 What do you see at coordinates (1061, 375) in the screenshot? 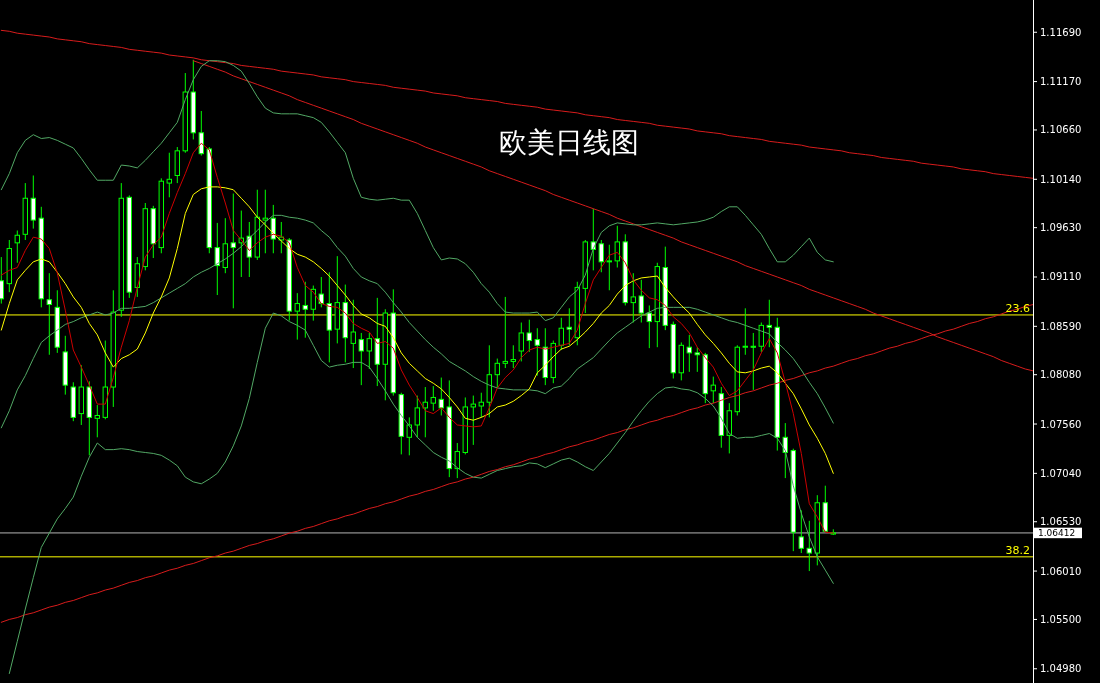
I see `y-tick-label: 1.08080` at bounding box center [1061, 375].